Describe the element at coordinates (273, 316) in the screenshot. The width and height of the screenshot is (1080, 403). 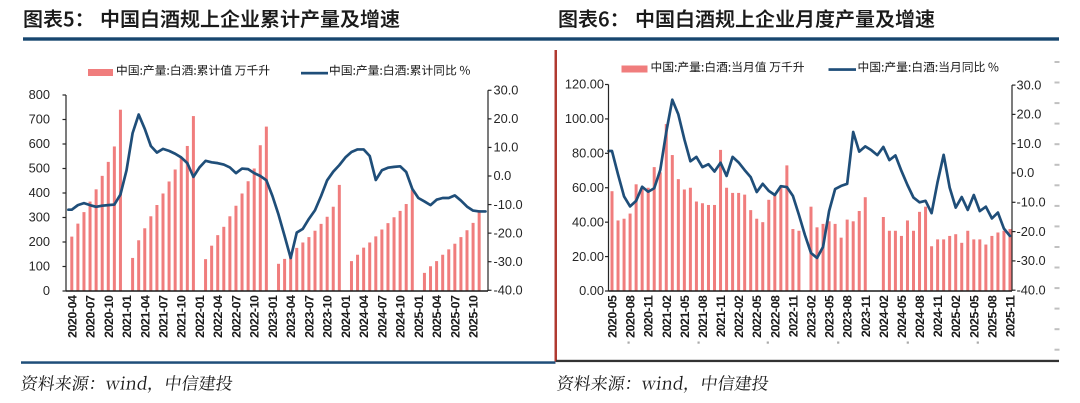
I see `svg-text: 2023-01` at that location.